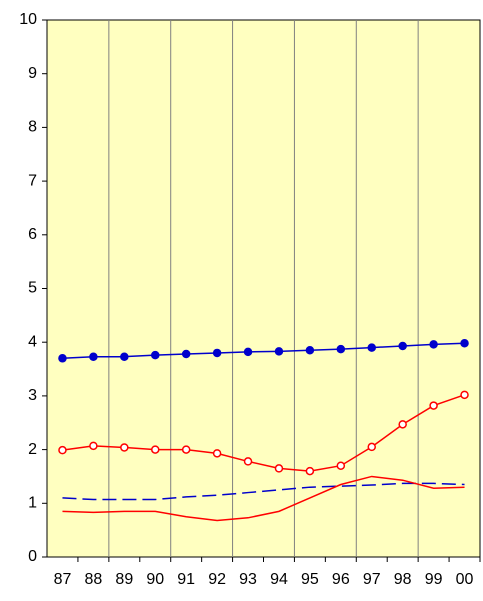 The width and height of the screenshot is (483, 601). I want to click on y-tick-label: 5, so click(32, 288).